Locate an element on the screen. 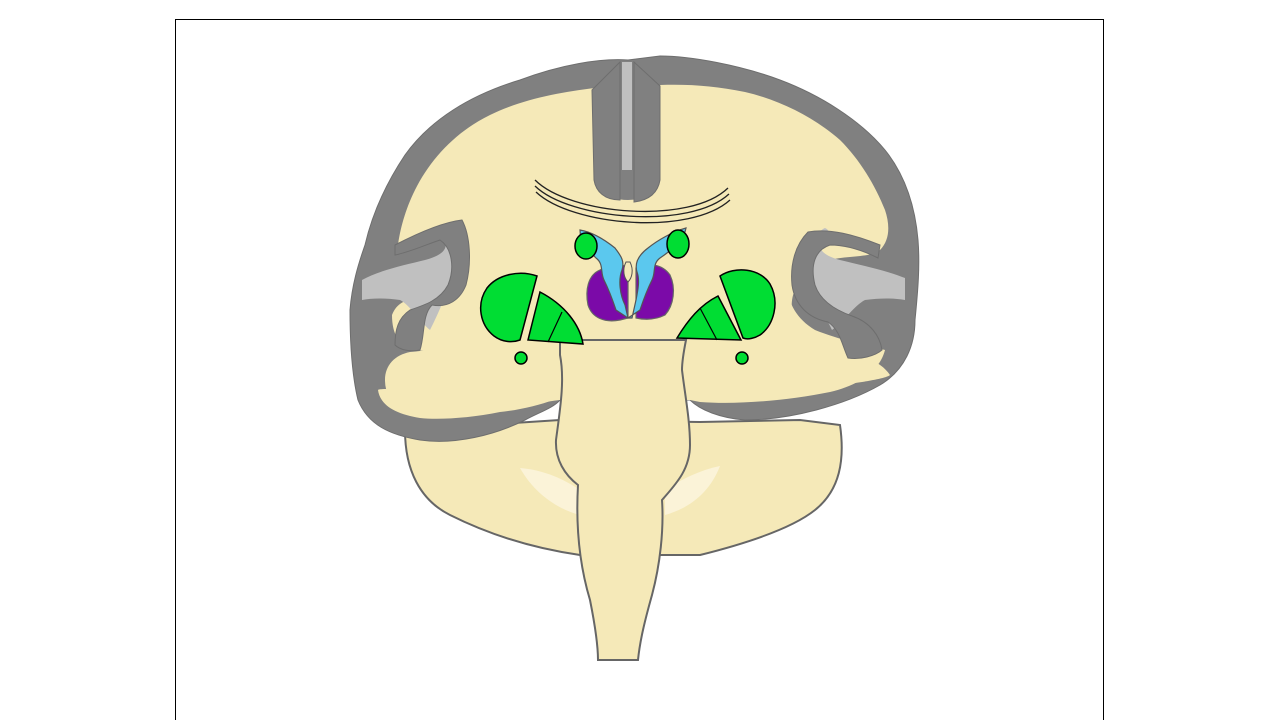 This screenshot has height=720, width=1280. fissure-cortex-left is located at coordinates (606, 130).